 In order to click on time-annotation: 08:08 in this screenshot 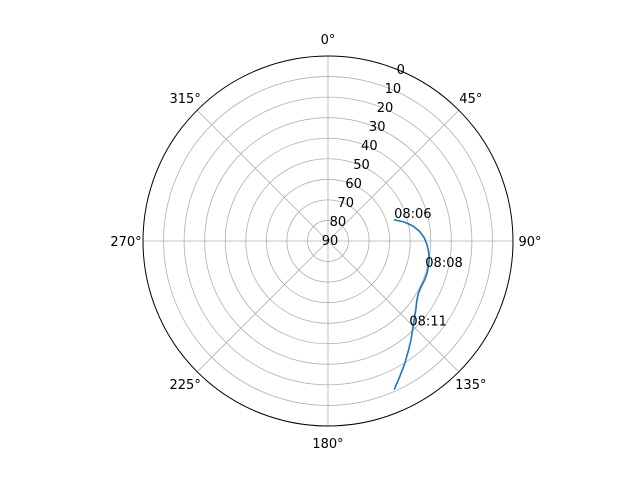, I will do `click(443, 263)`.